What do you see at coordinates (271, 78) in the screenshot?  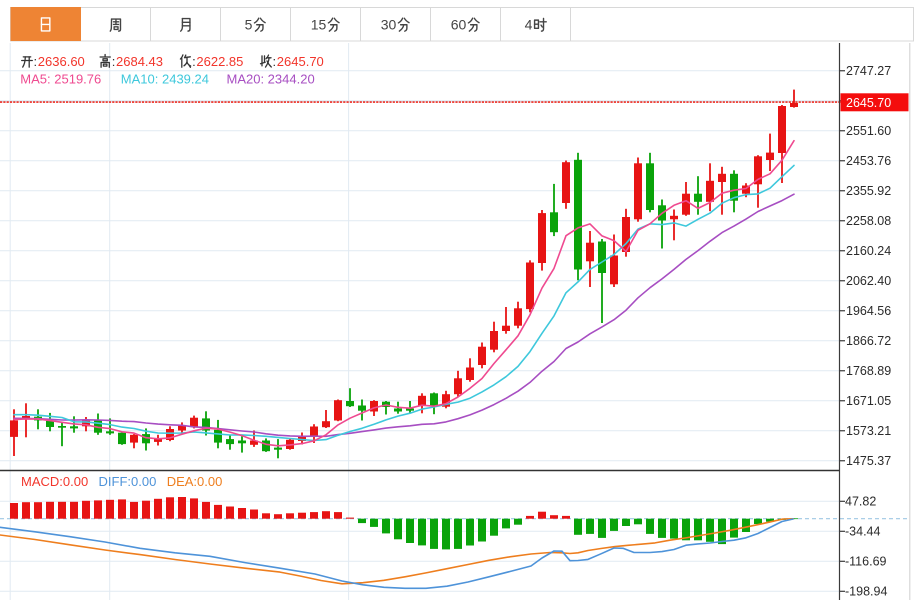 I see `svg-text: MA20: 2344.20` at bounding box center [271, 78].